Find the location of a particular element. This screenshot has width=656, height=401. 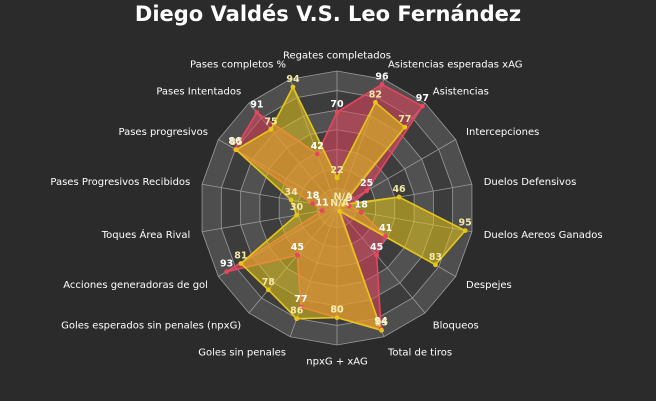

value-label: 81 is located at coordinates (240, 255).